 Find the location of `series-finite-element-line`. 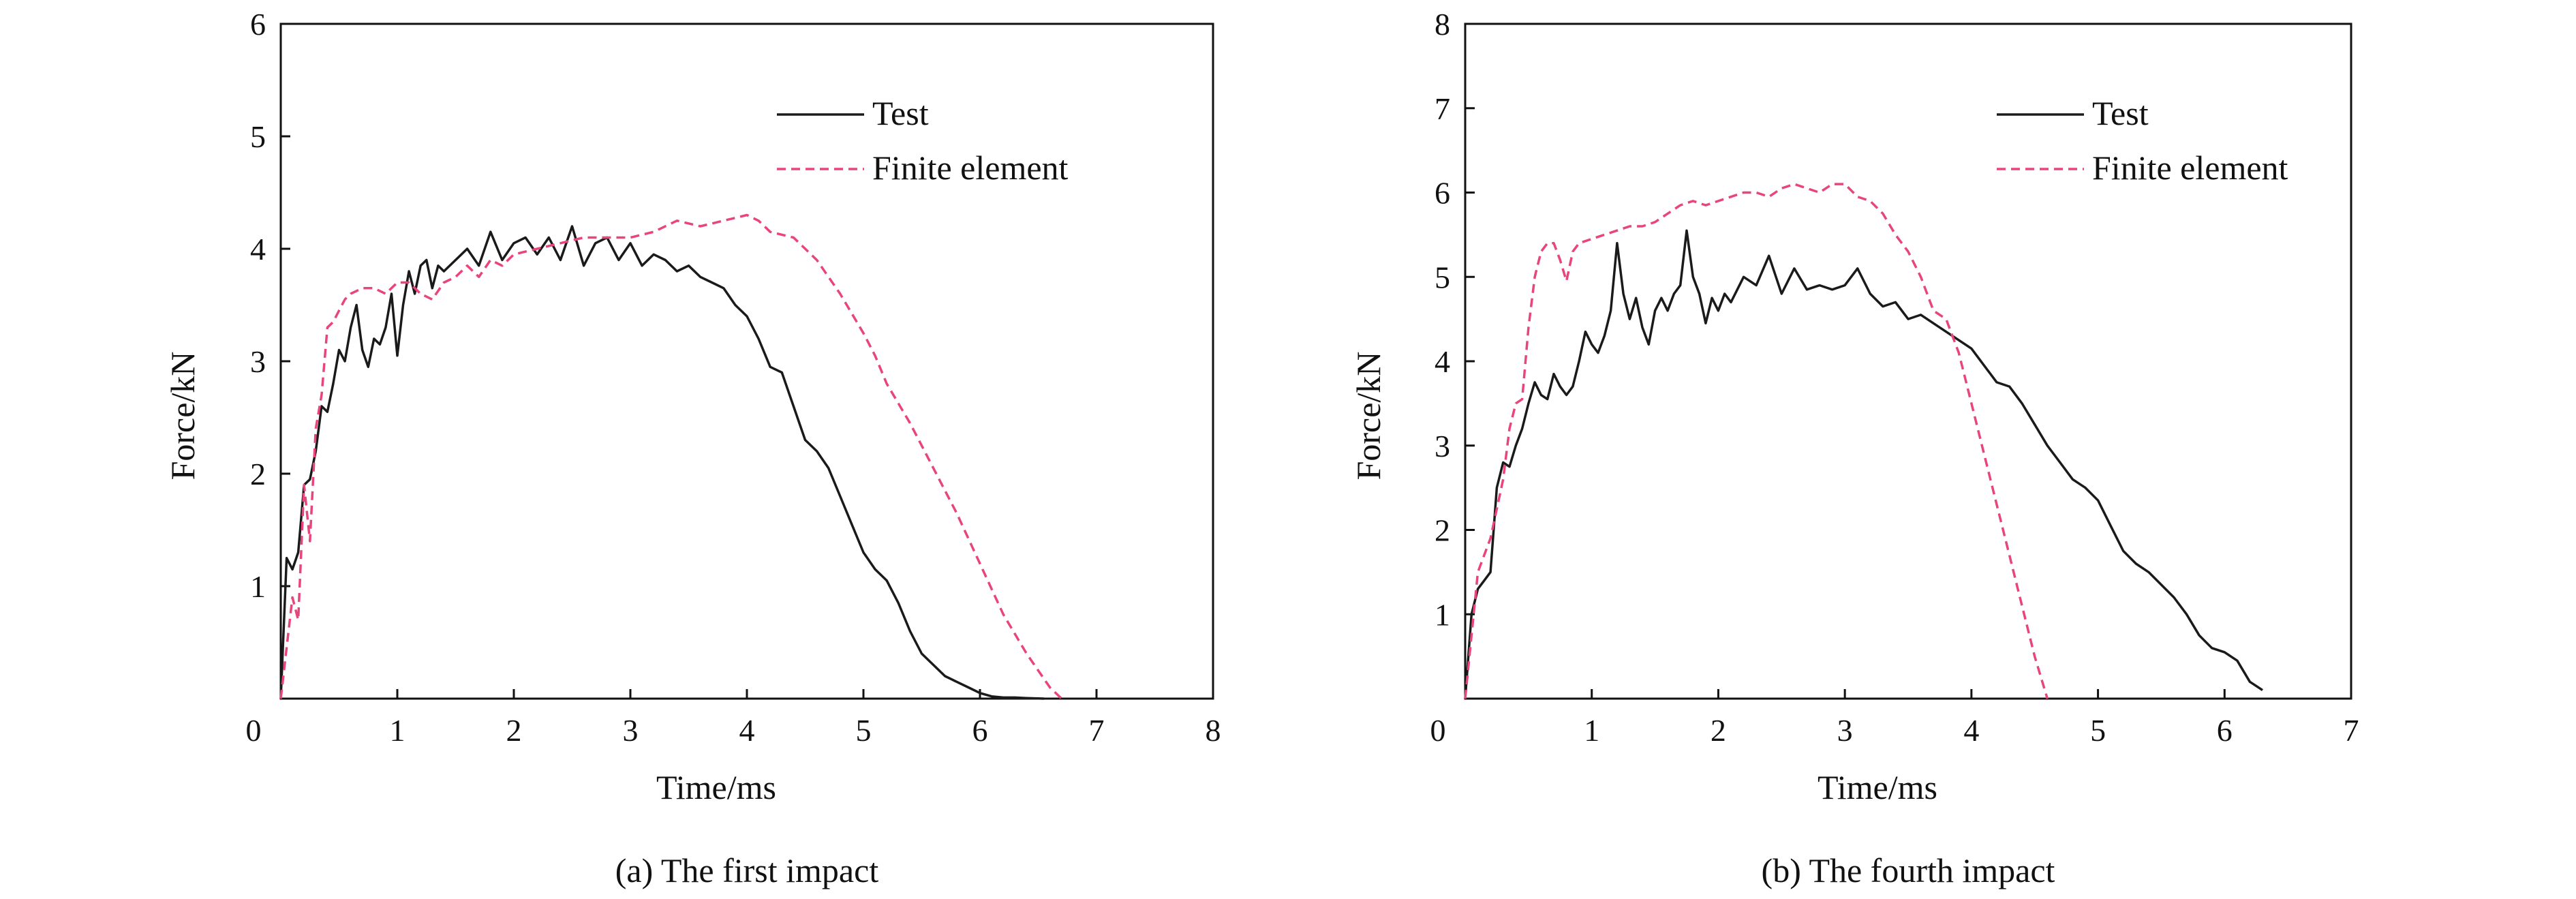

series-finite-element-line is located at coordinates (1756, 441).